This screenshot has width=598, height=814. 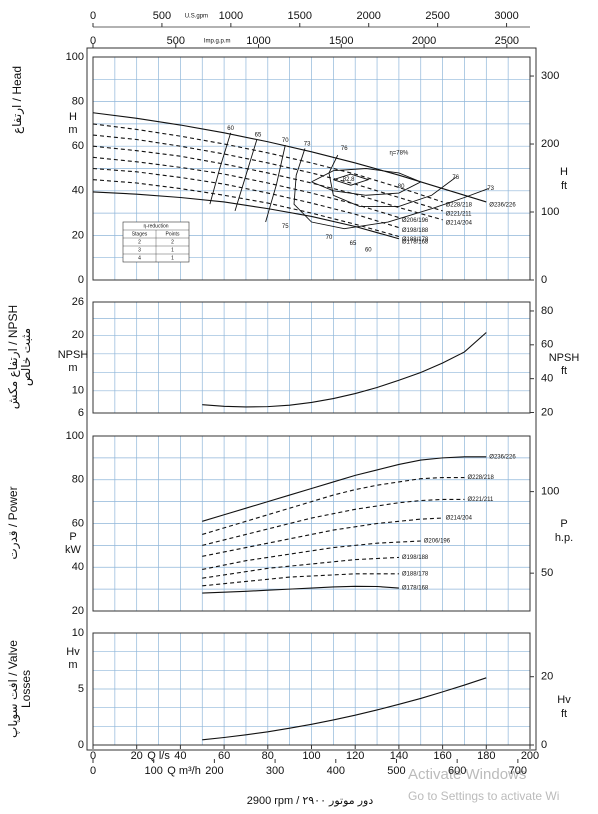 I want to click on x-tick-label: 1500, so click(x=300, y=16).